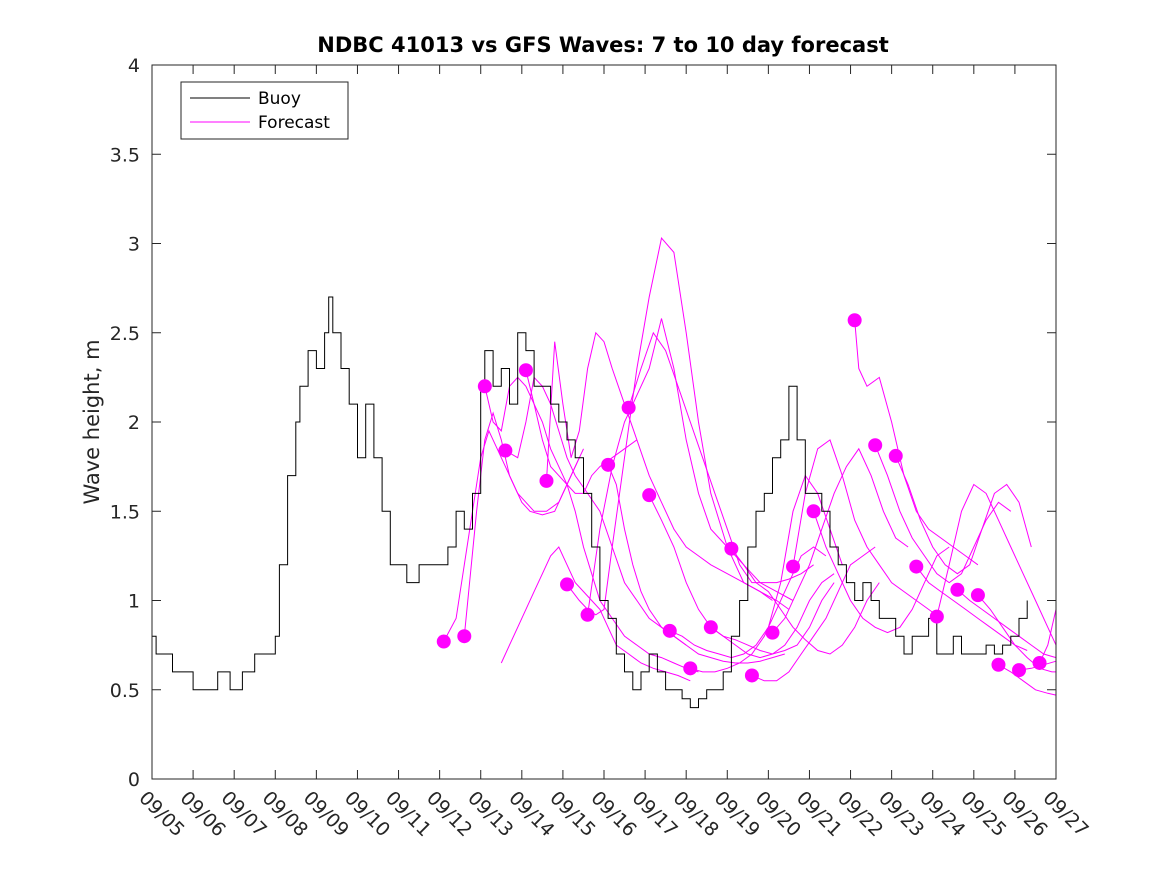 The width and height of the screenshot is (1167, 875). Describe the element at coordinates (203, 814) in the screenshot. I see `x-tick-label: 09/06` at that location.